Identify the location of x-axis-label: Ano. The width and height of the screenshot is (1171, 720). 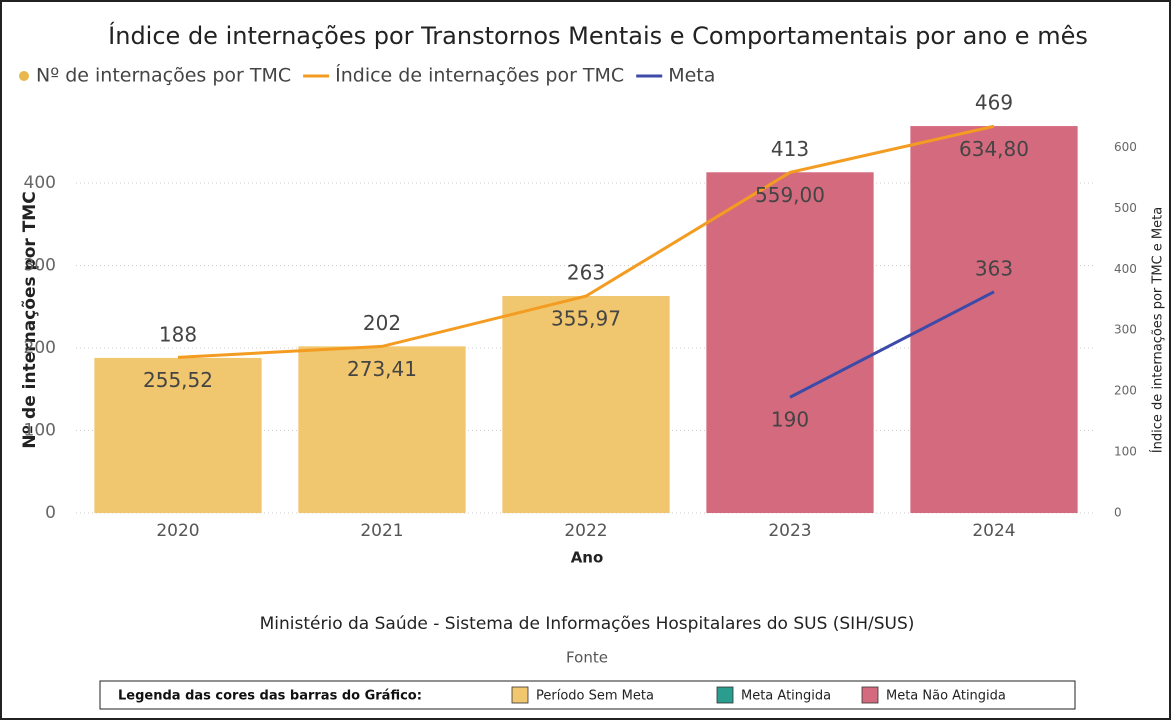
(587, 558).